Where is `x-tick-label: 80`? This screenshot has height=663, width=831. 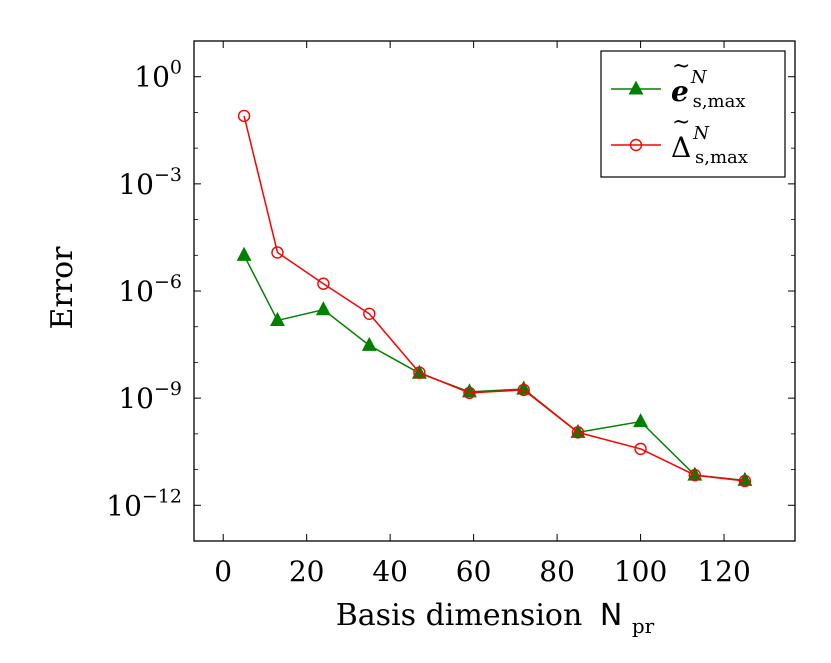
x-tick-label: 80 is located at coordinates (557, 571).